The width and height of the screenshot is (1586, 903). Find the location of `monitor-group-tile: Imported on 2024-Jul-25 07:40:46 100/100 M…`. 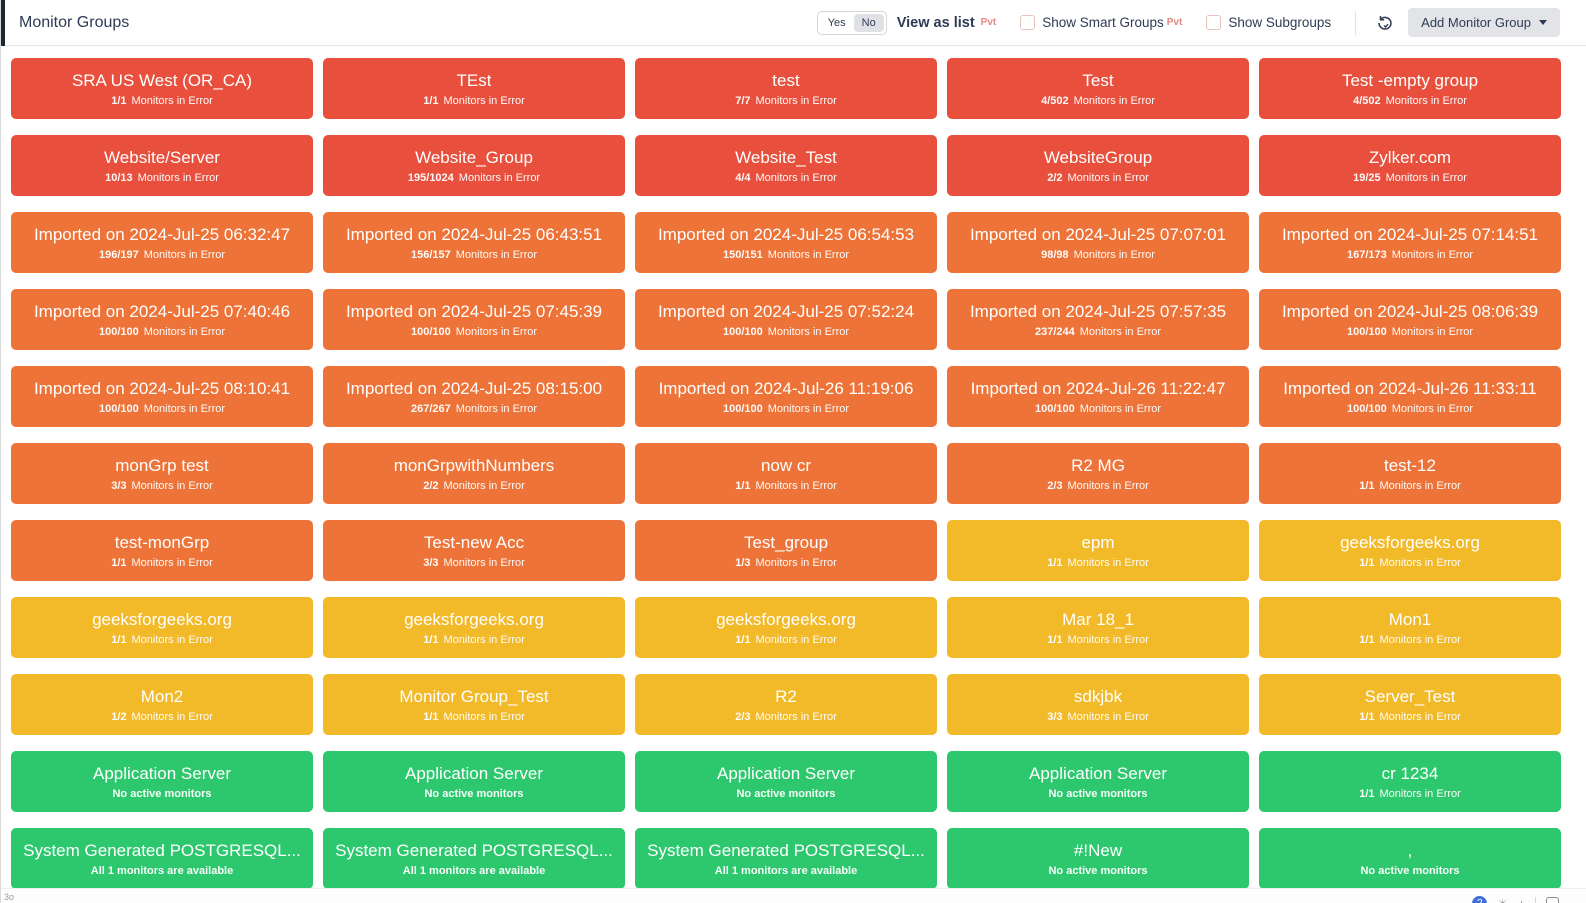

monitor-group-tile: Imported on 2024-Jul-25 07:40:46 100/100 M… is located at coordinates (162, 319).